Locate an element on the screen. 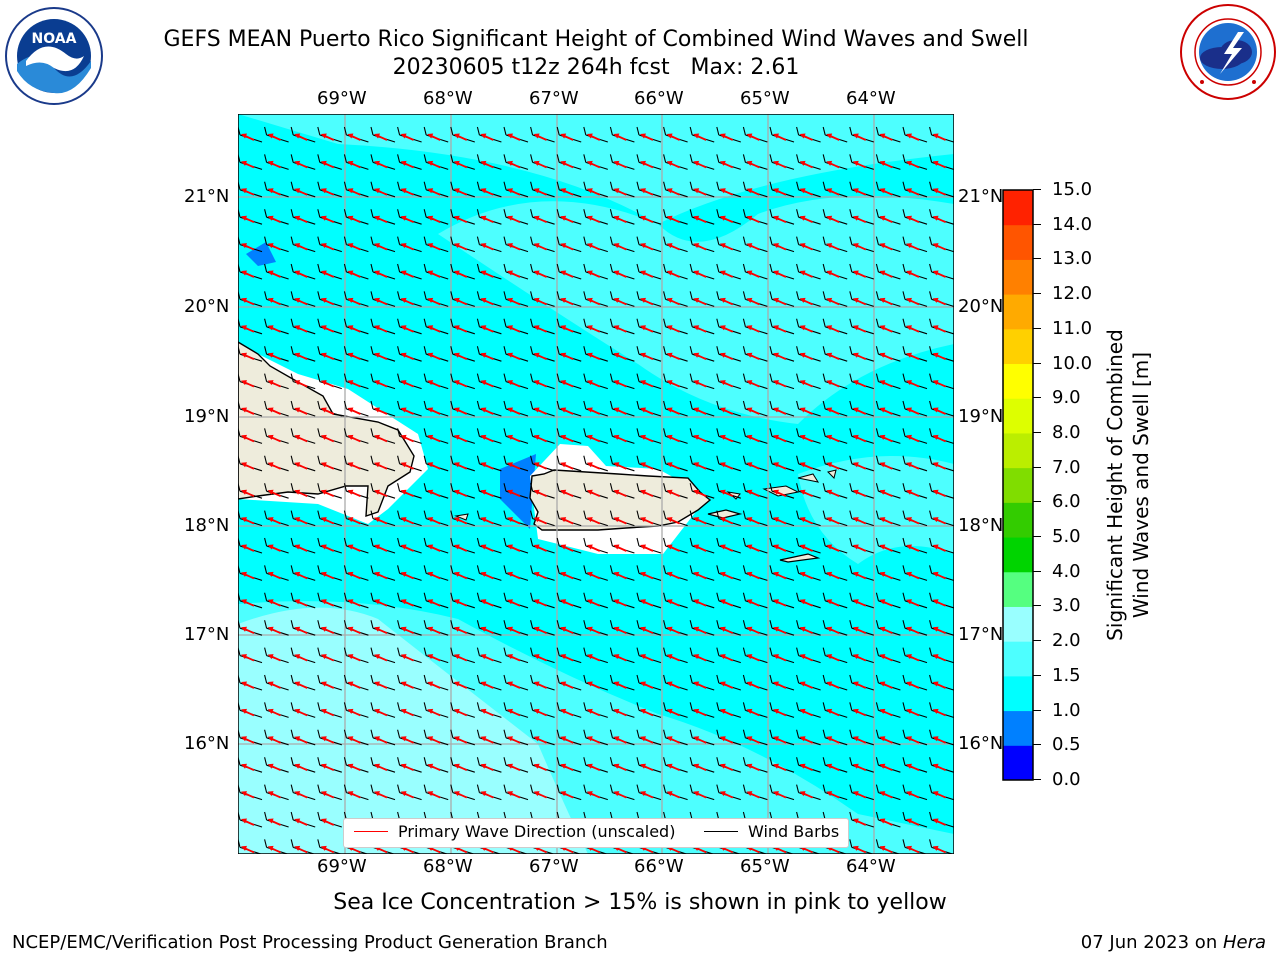  lon-label-top: 65°W is located at coordinates (765, 98).